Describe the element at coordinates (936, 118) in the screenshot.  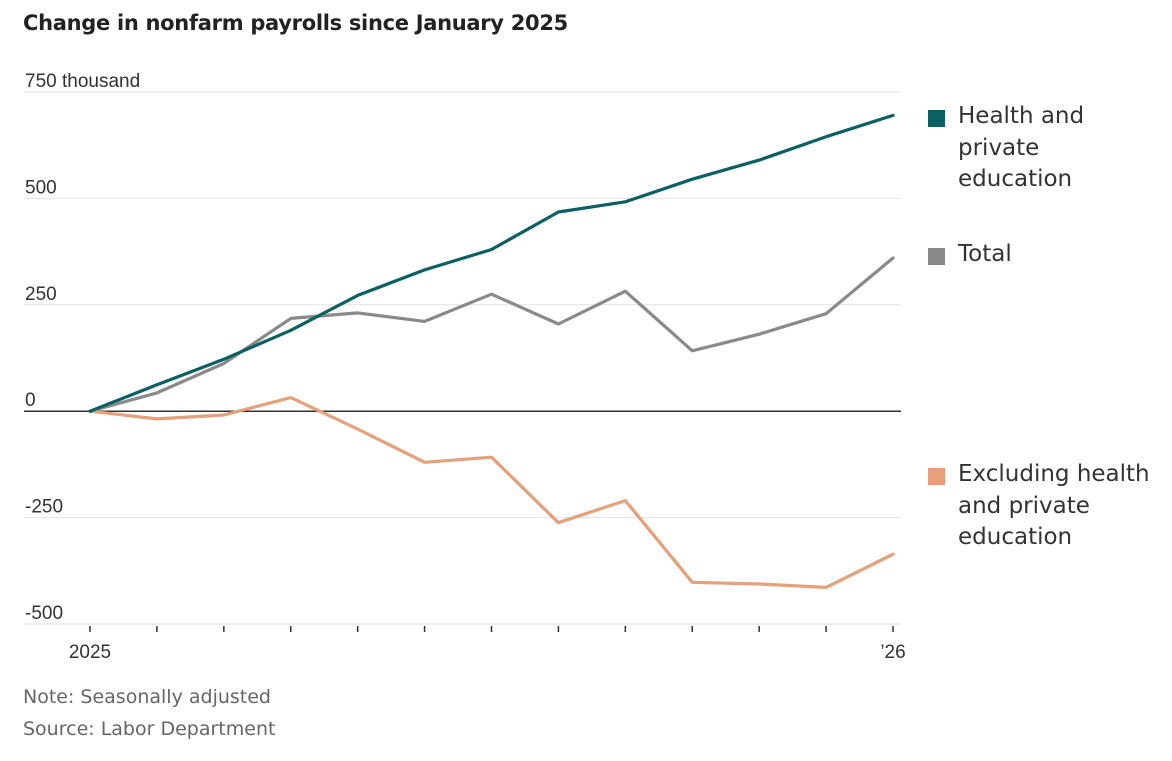
I see `legend-swatch-health` at that location.